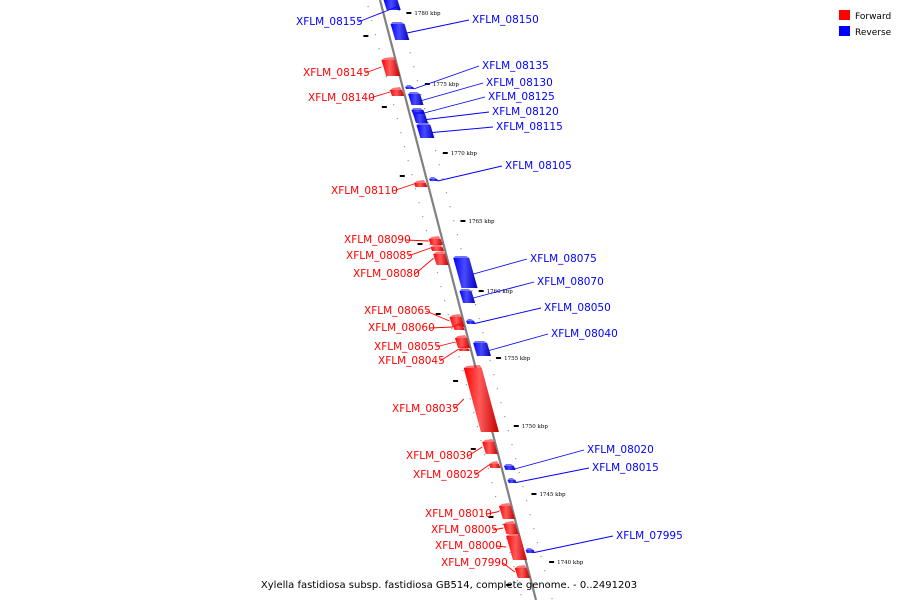  I want to click on gene-label-xflm_08050: XFLM_08050, so click(577, 308).